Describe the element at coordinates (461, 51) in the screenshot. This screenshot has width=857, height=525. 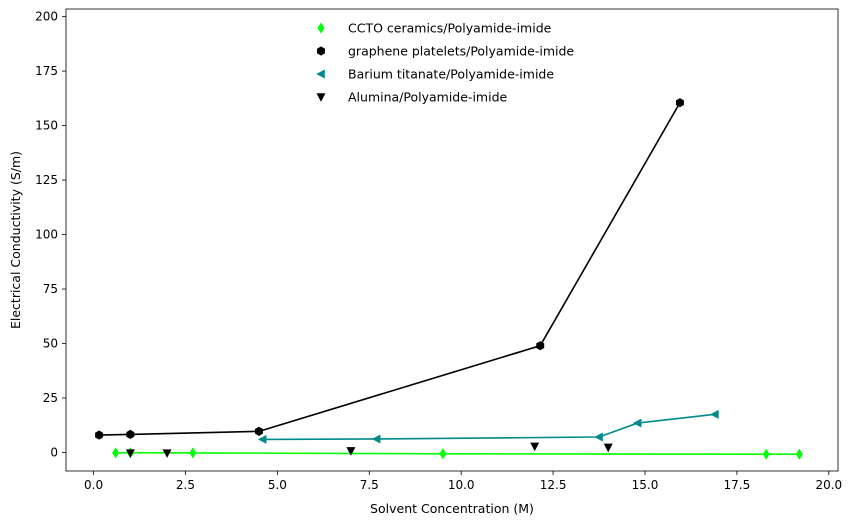
I see `legend-label: graphene platelets/Polyamide-imide` at that location.